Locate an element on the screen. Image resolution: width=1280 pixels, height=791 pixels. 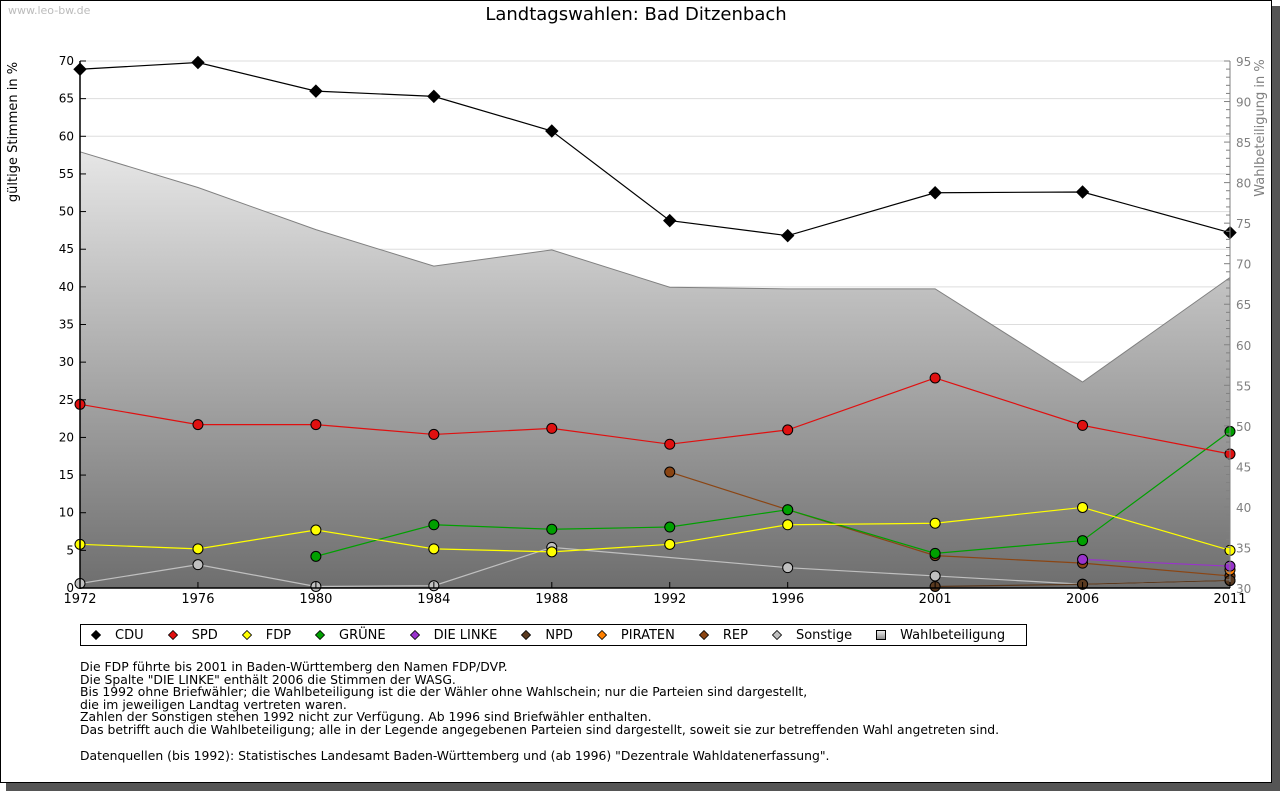
y2-tick-label: 95 is located at coordinates (1243, 62).